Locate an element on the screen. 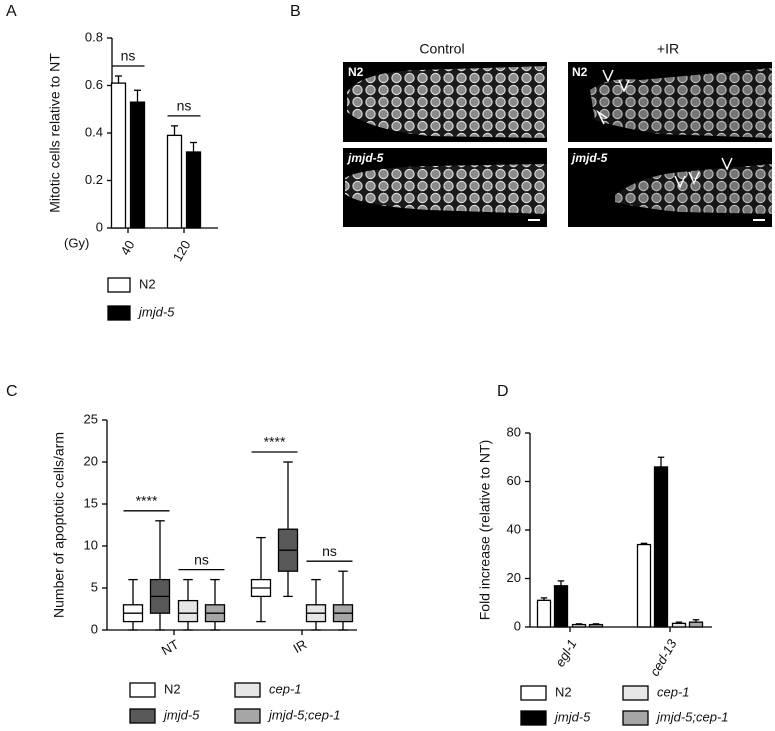 Image resolution: width=775 pixels, height=731 pixels. panel-label: A is located at coordinates (11, 11).